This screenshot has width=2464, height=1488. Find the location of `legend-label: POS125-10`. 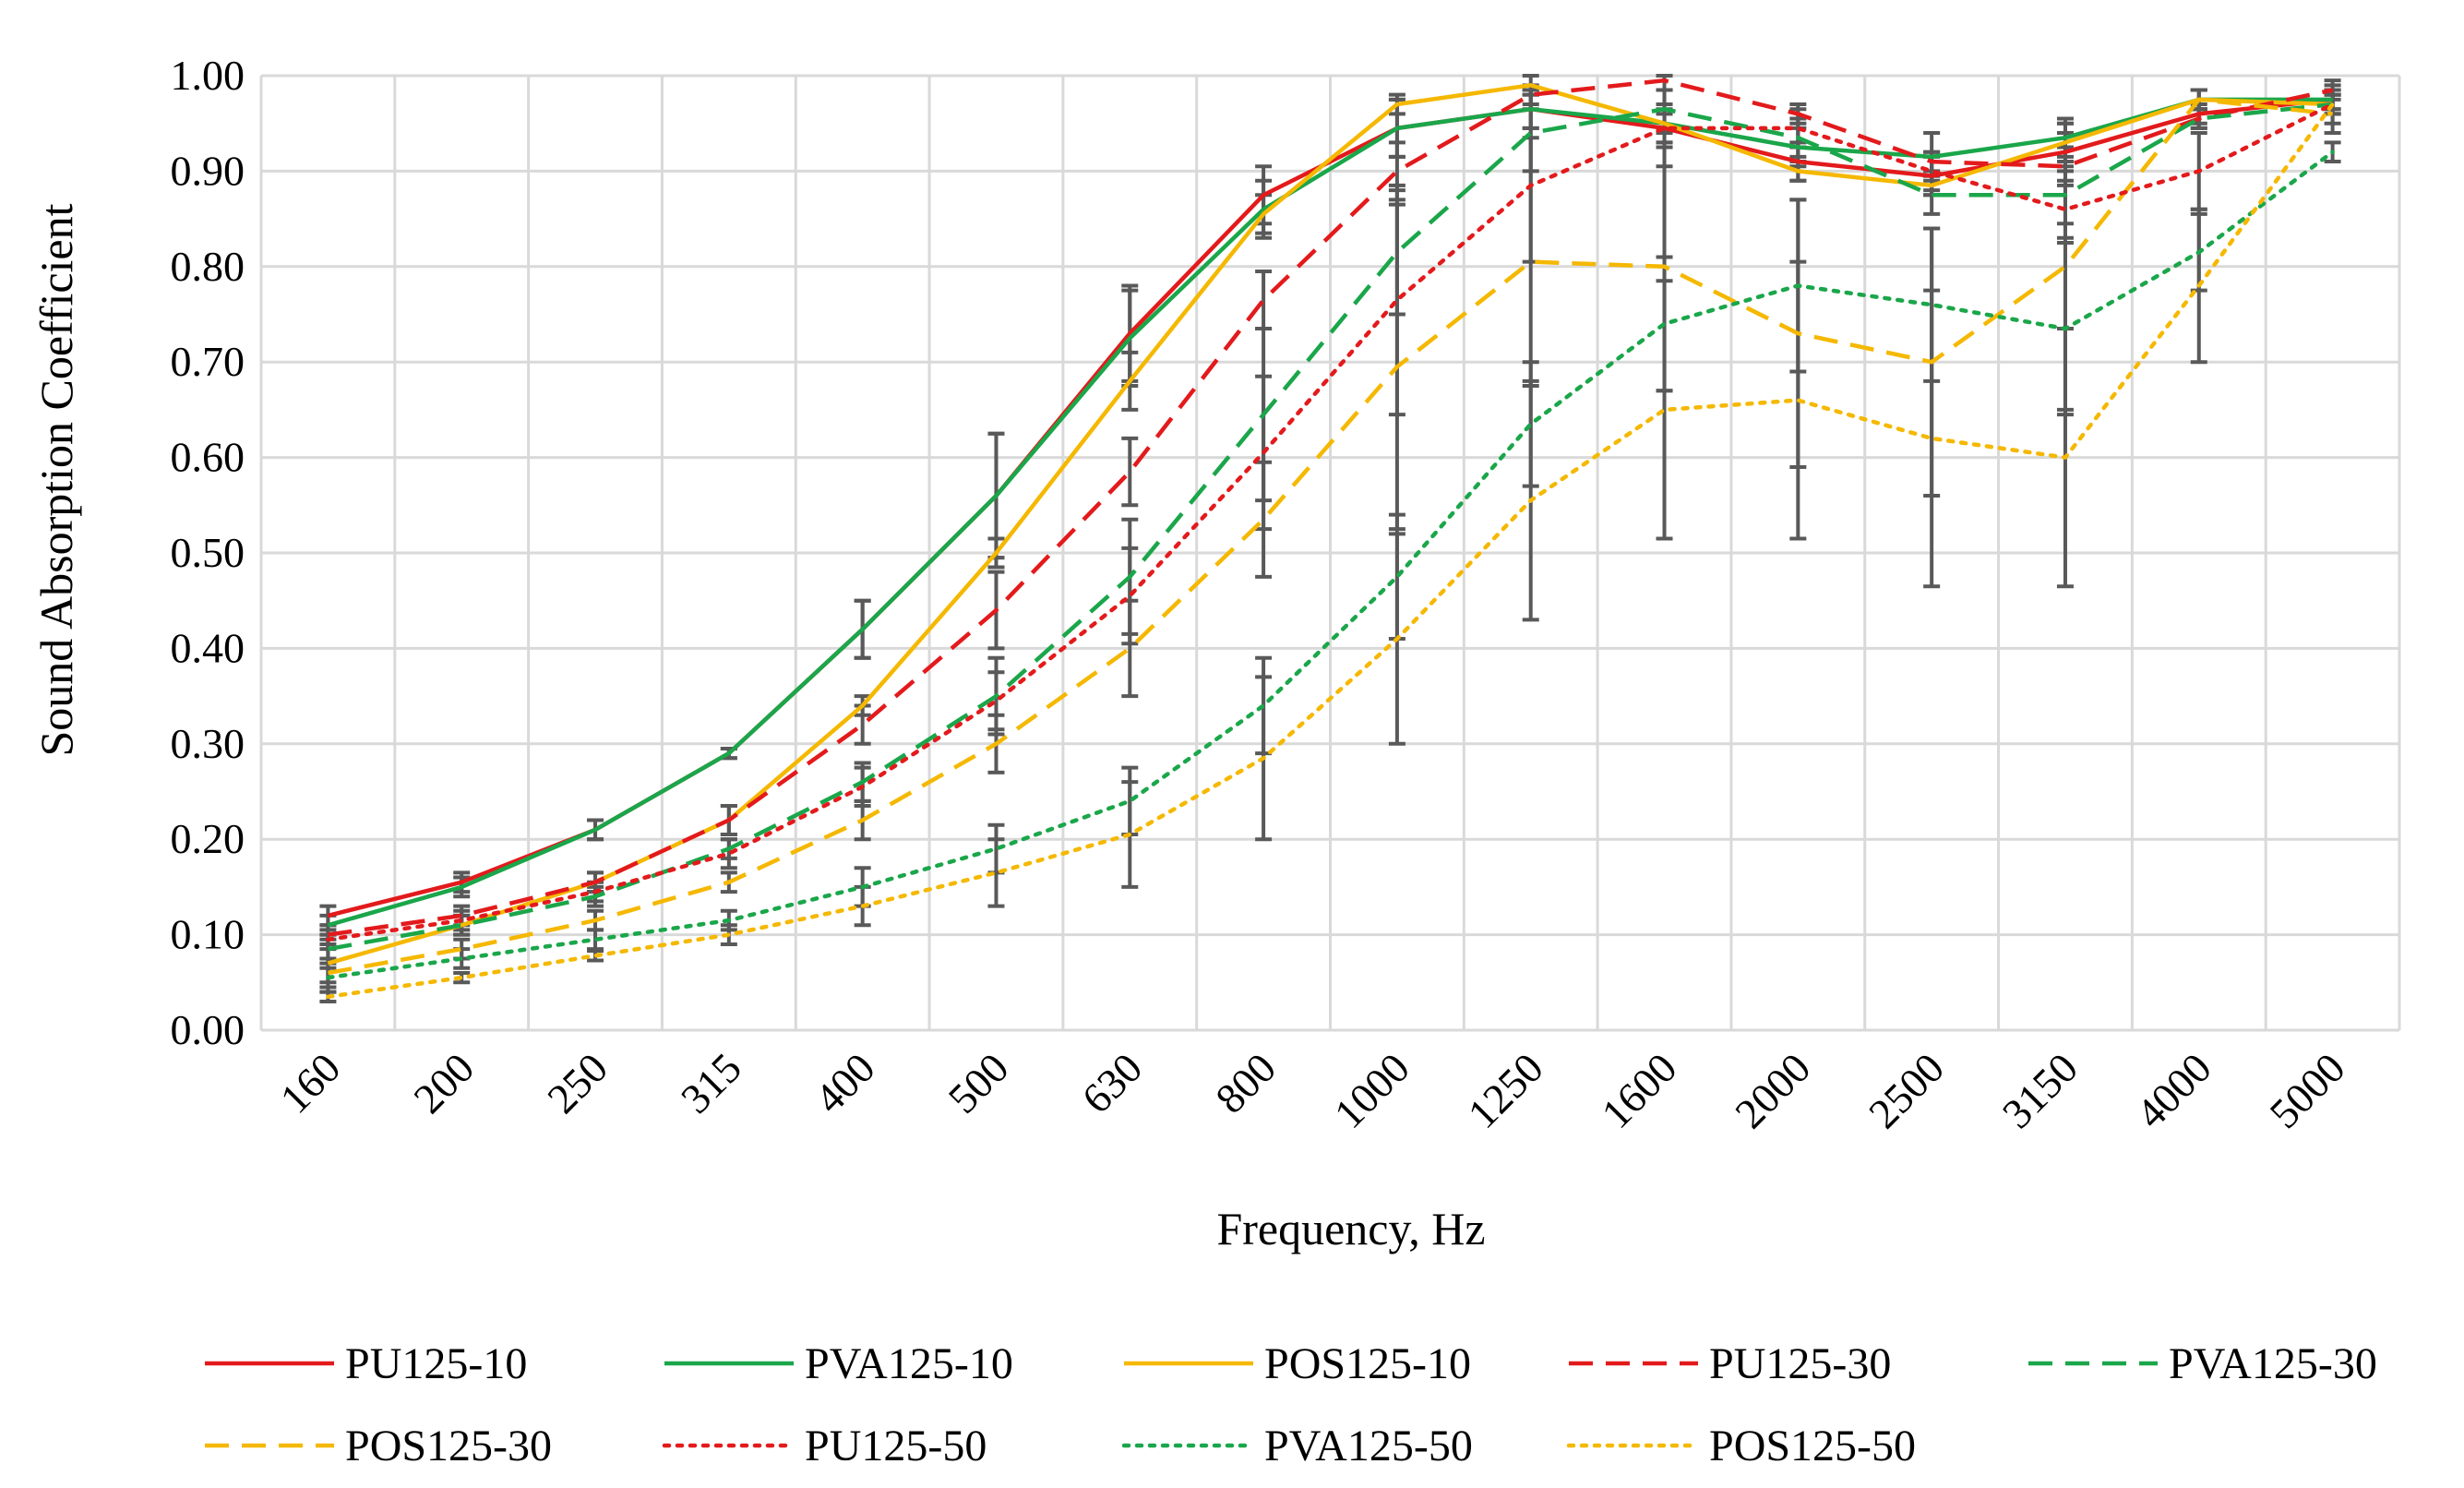

legend-label: POS125-10 is located at coordinates (1367, 1363).